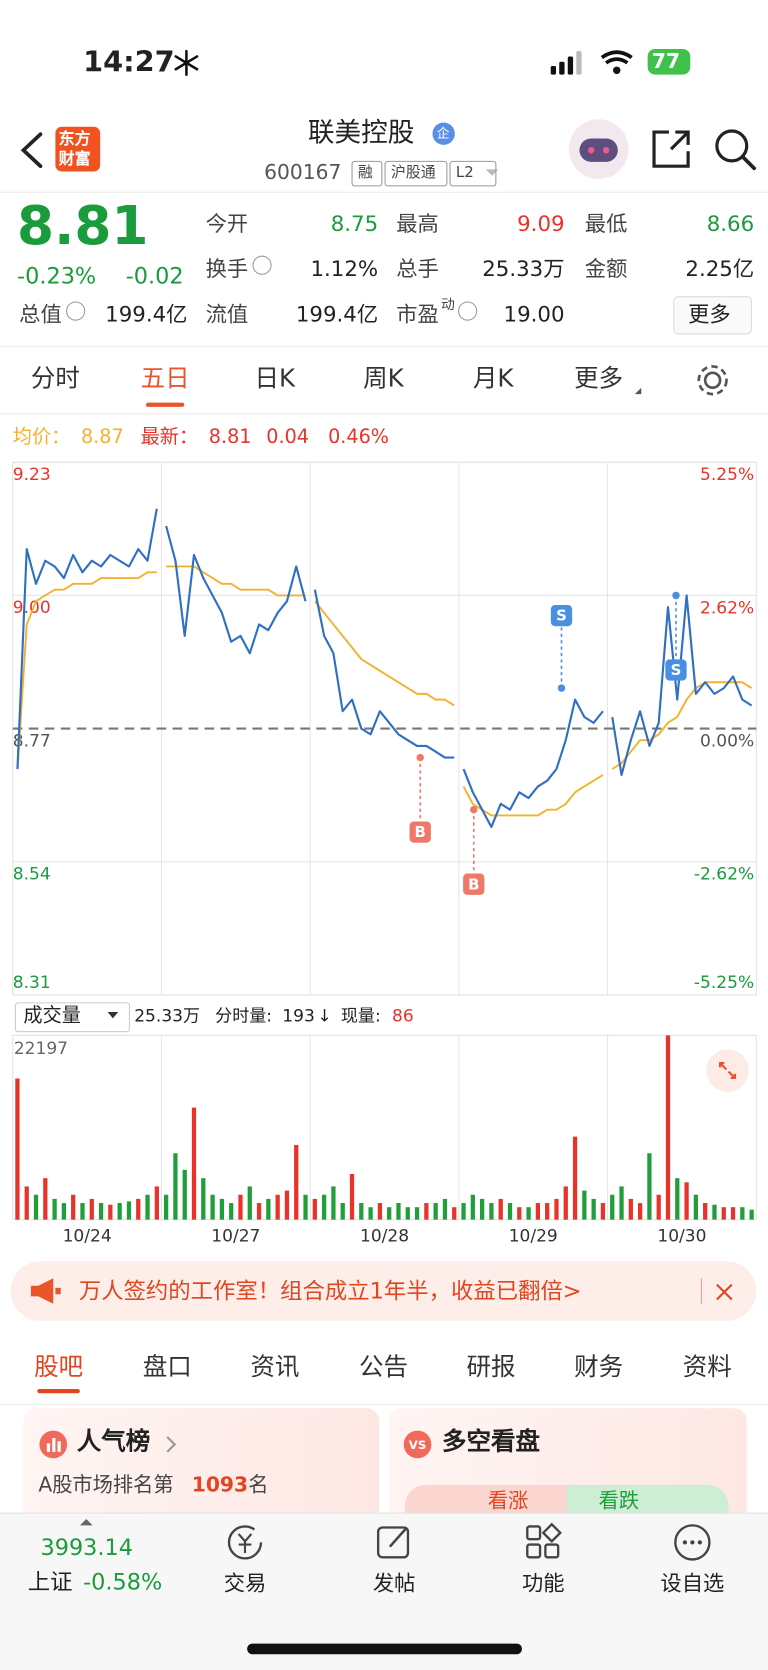 This screenshot has height=1670, width=768. Describe the element at coordinates (50, 1582) in the screenshot. I see `index-name: 上证` at that location.